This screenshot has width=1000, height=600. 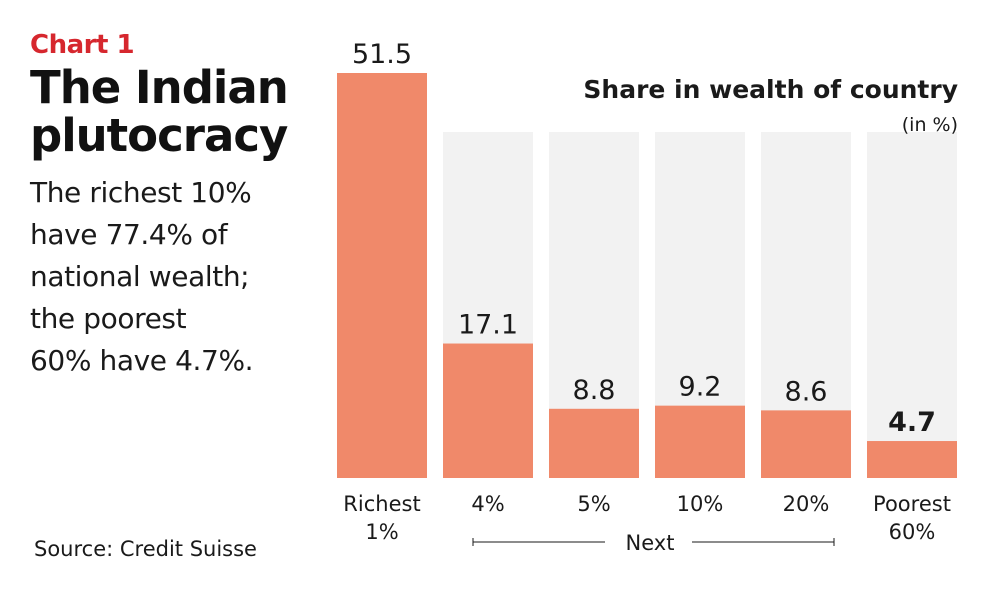 What do you see at coordinates (700, 387) in the screenshot?
I see `value-label: 9.2` at bounding box center [700, 387].